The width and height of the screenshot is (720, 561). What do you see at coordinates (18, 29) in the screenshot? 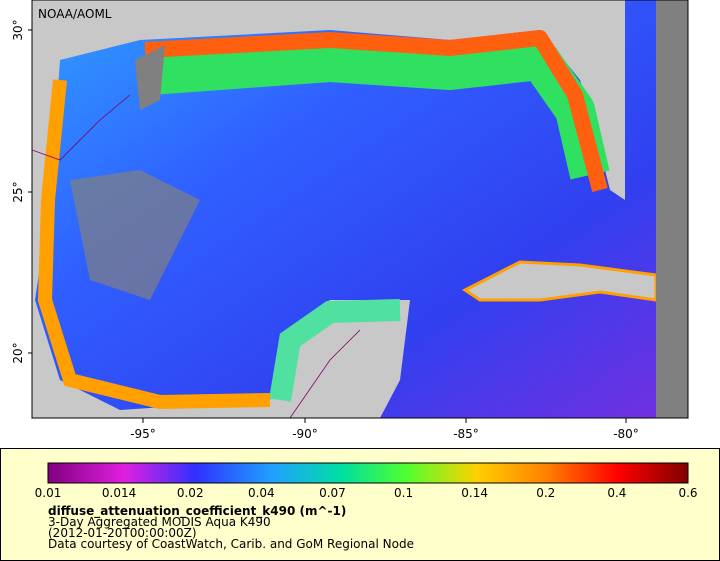
I see `lat-label: 30°` at bounding box center [18, 29].